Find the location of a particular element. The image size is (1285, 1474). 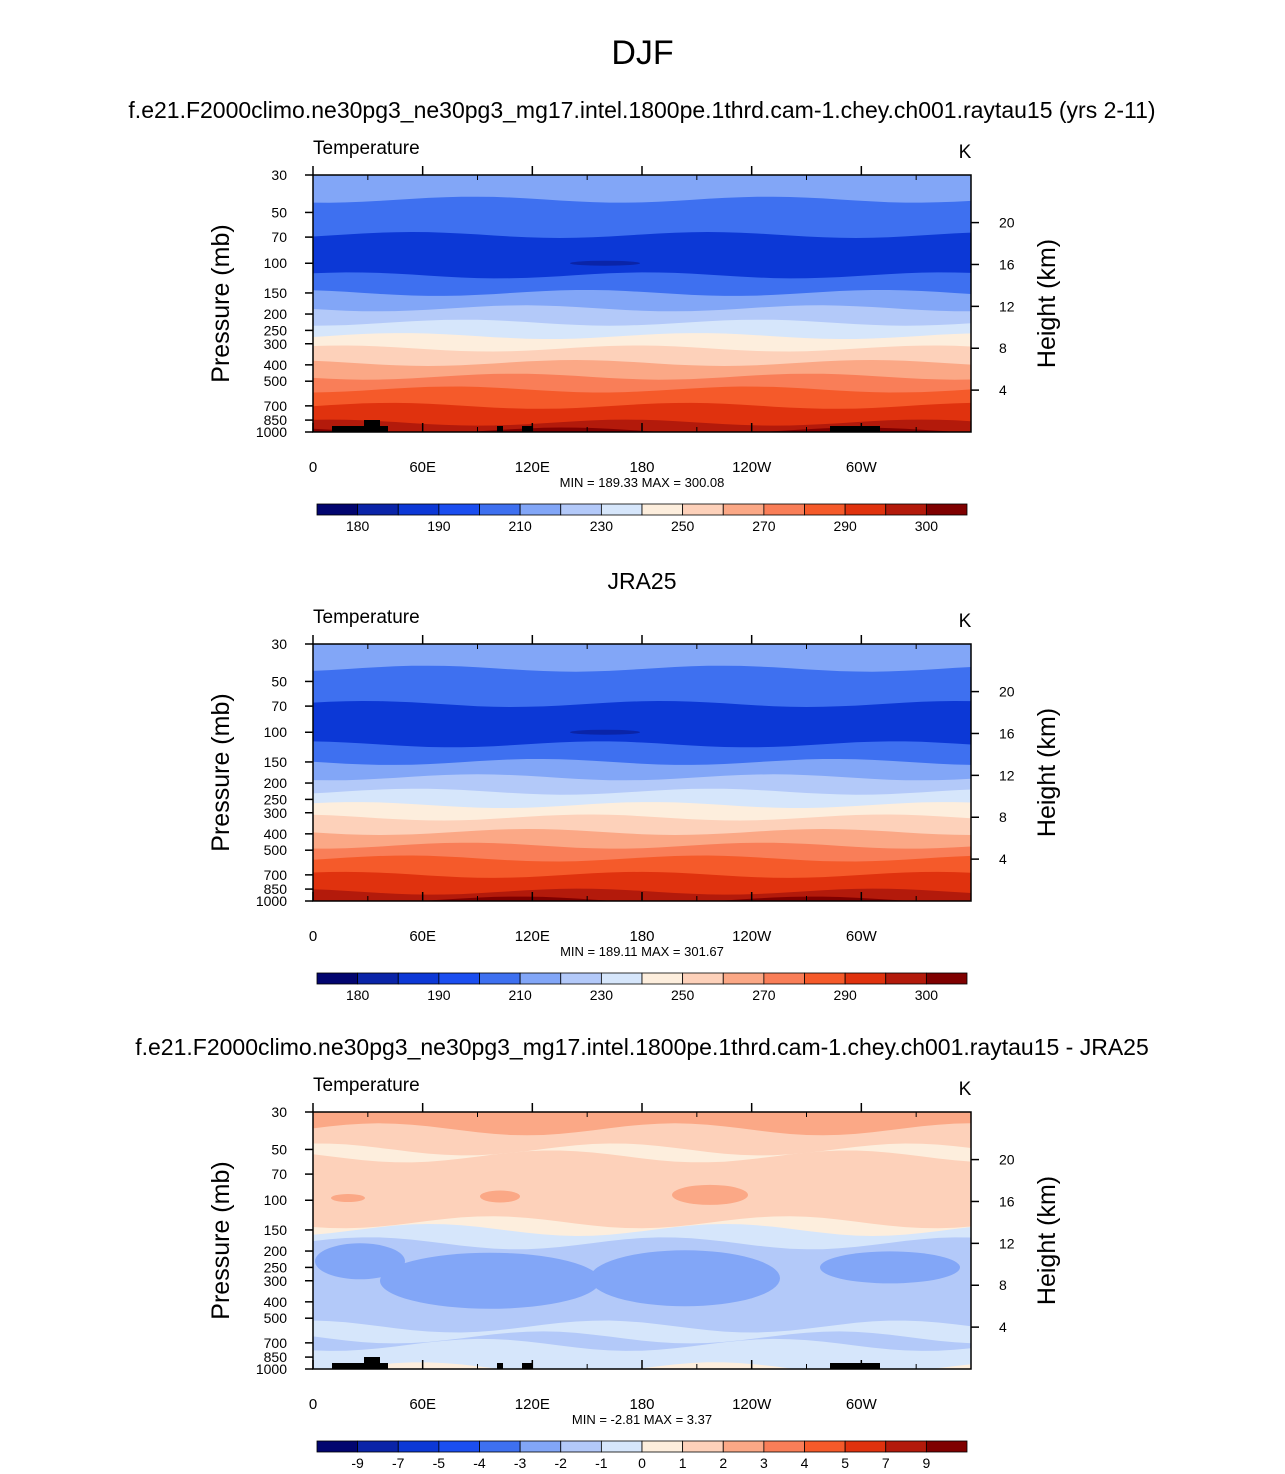

colorbar-label: -2 is located at coordinates (561, 1463).